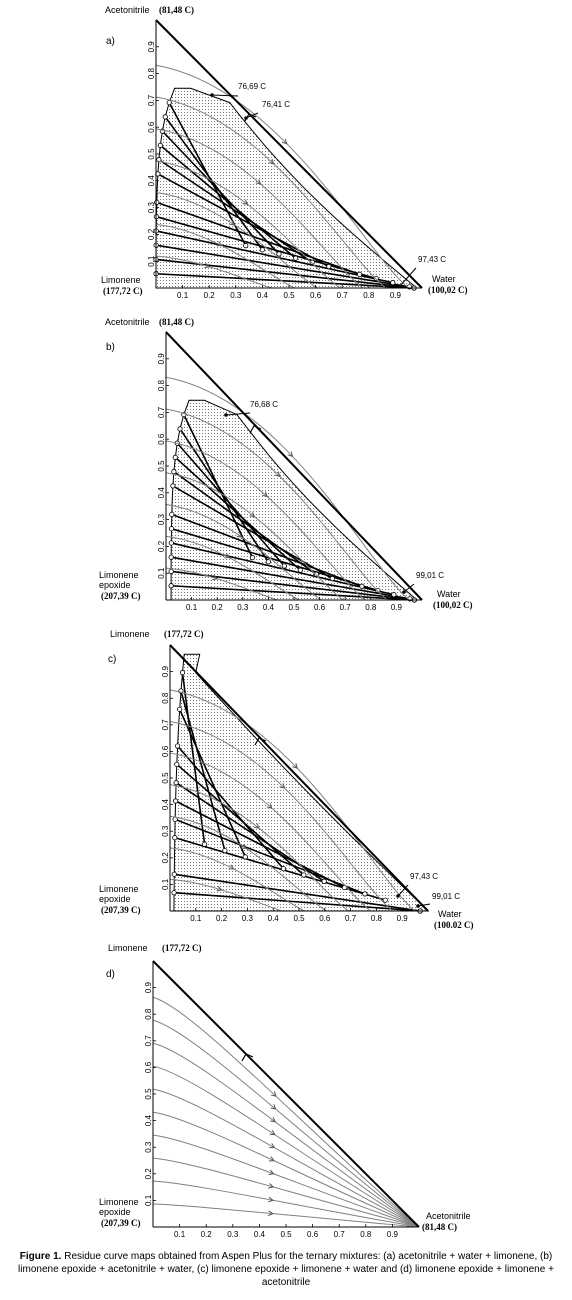 Image resolution: width=572 pixels, height=1300 pixels. Describe the element at coordinates (121, 910) in the screenshot. I see `left-vertex-temp: (207,39 C)` at that location.